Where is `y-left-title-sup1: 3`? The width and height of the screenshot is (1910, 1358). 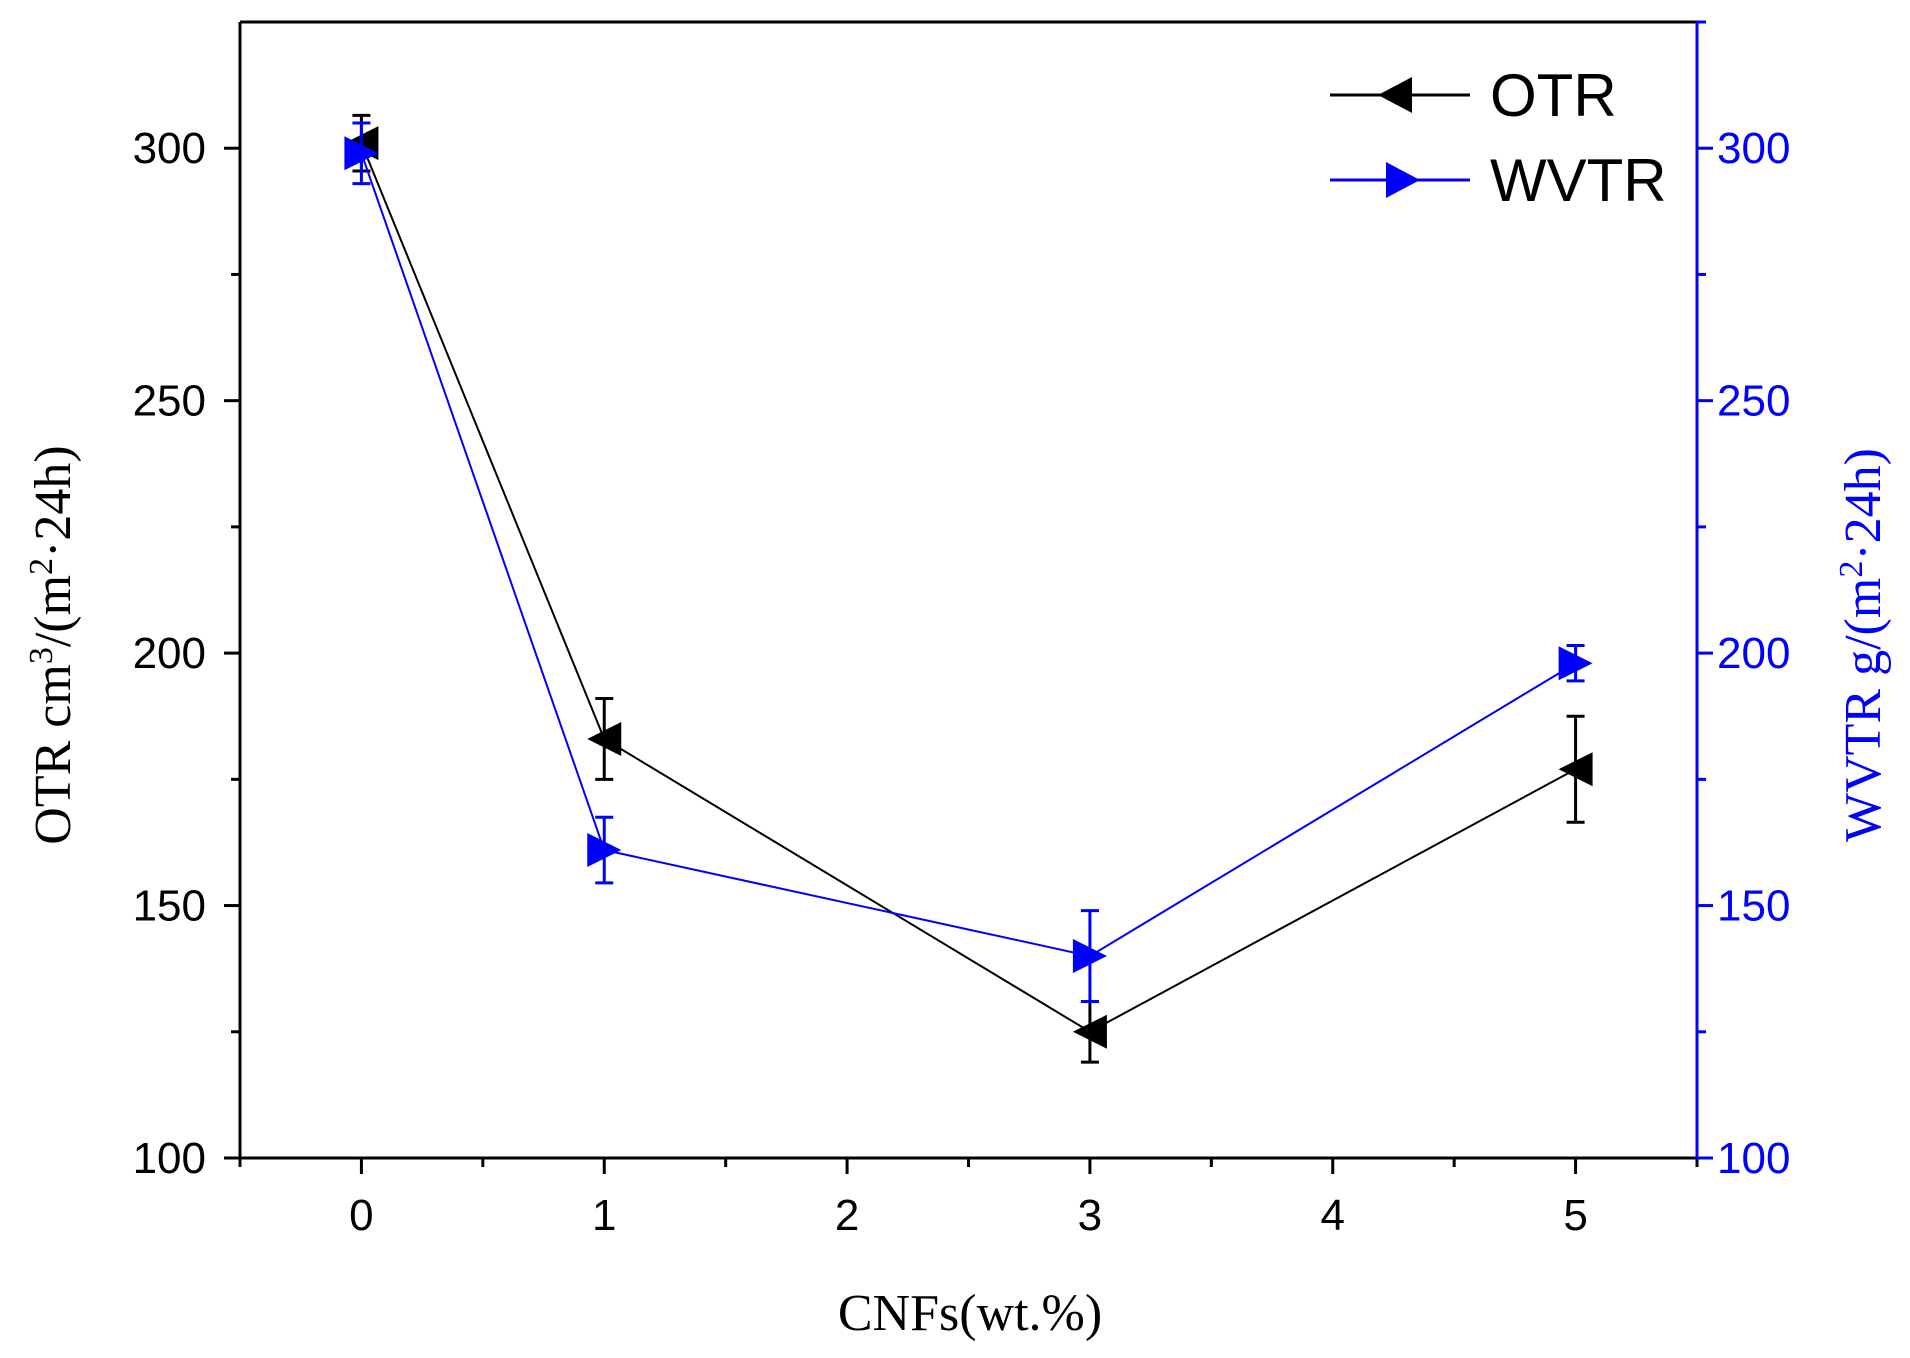 y-left-title-sup1: 3 is located at coordinates (41, 655).